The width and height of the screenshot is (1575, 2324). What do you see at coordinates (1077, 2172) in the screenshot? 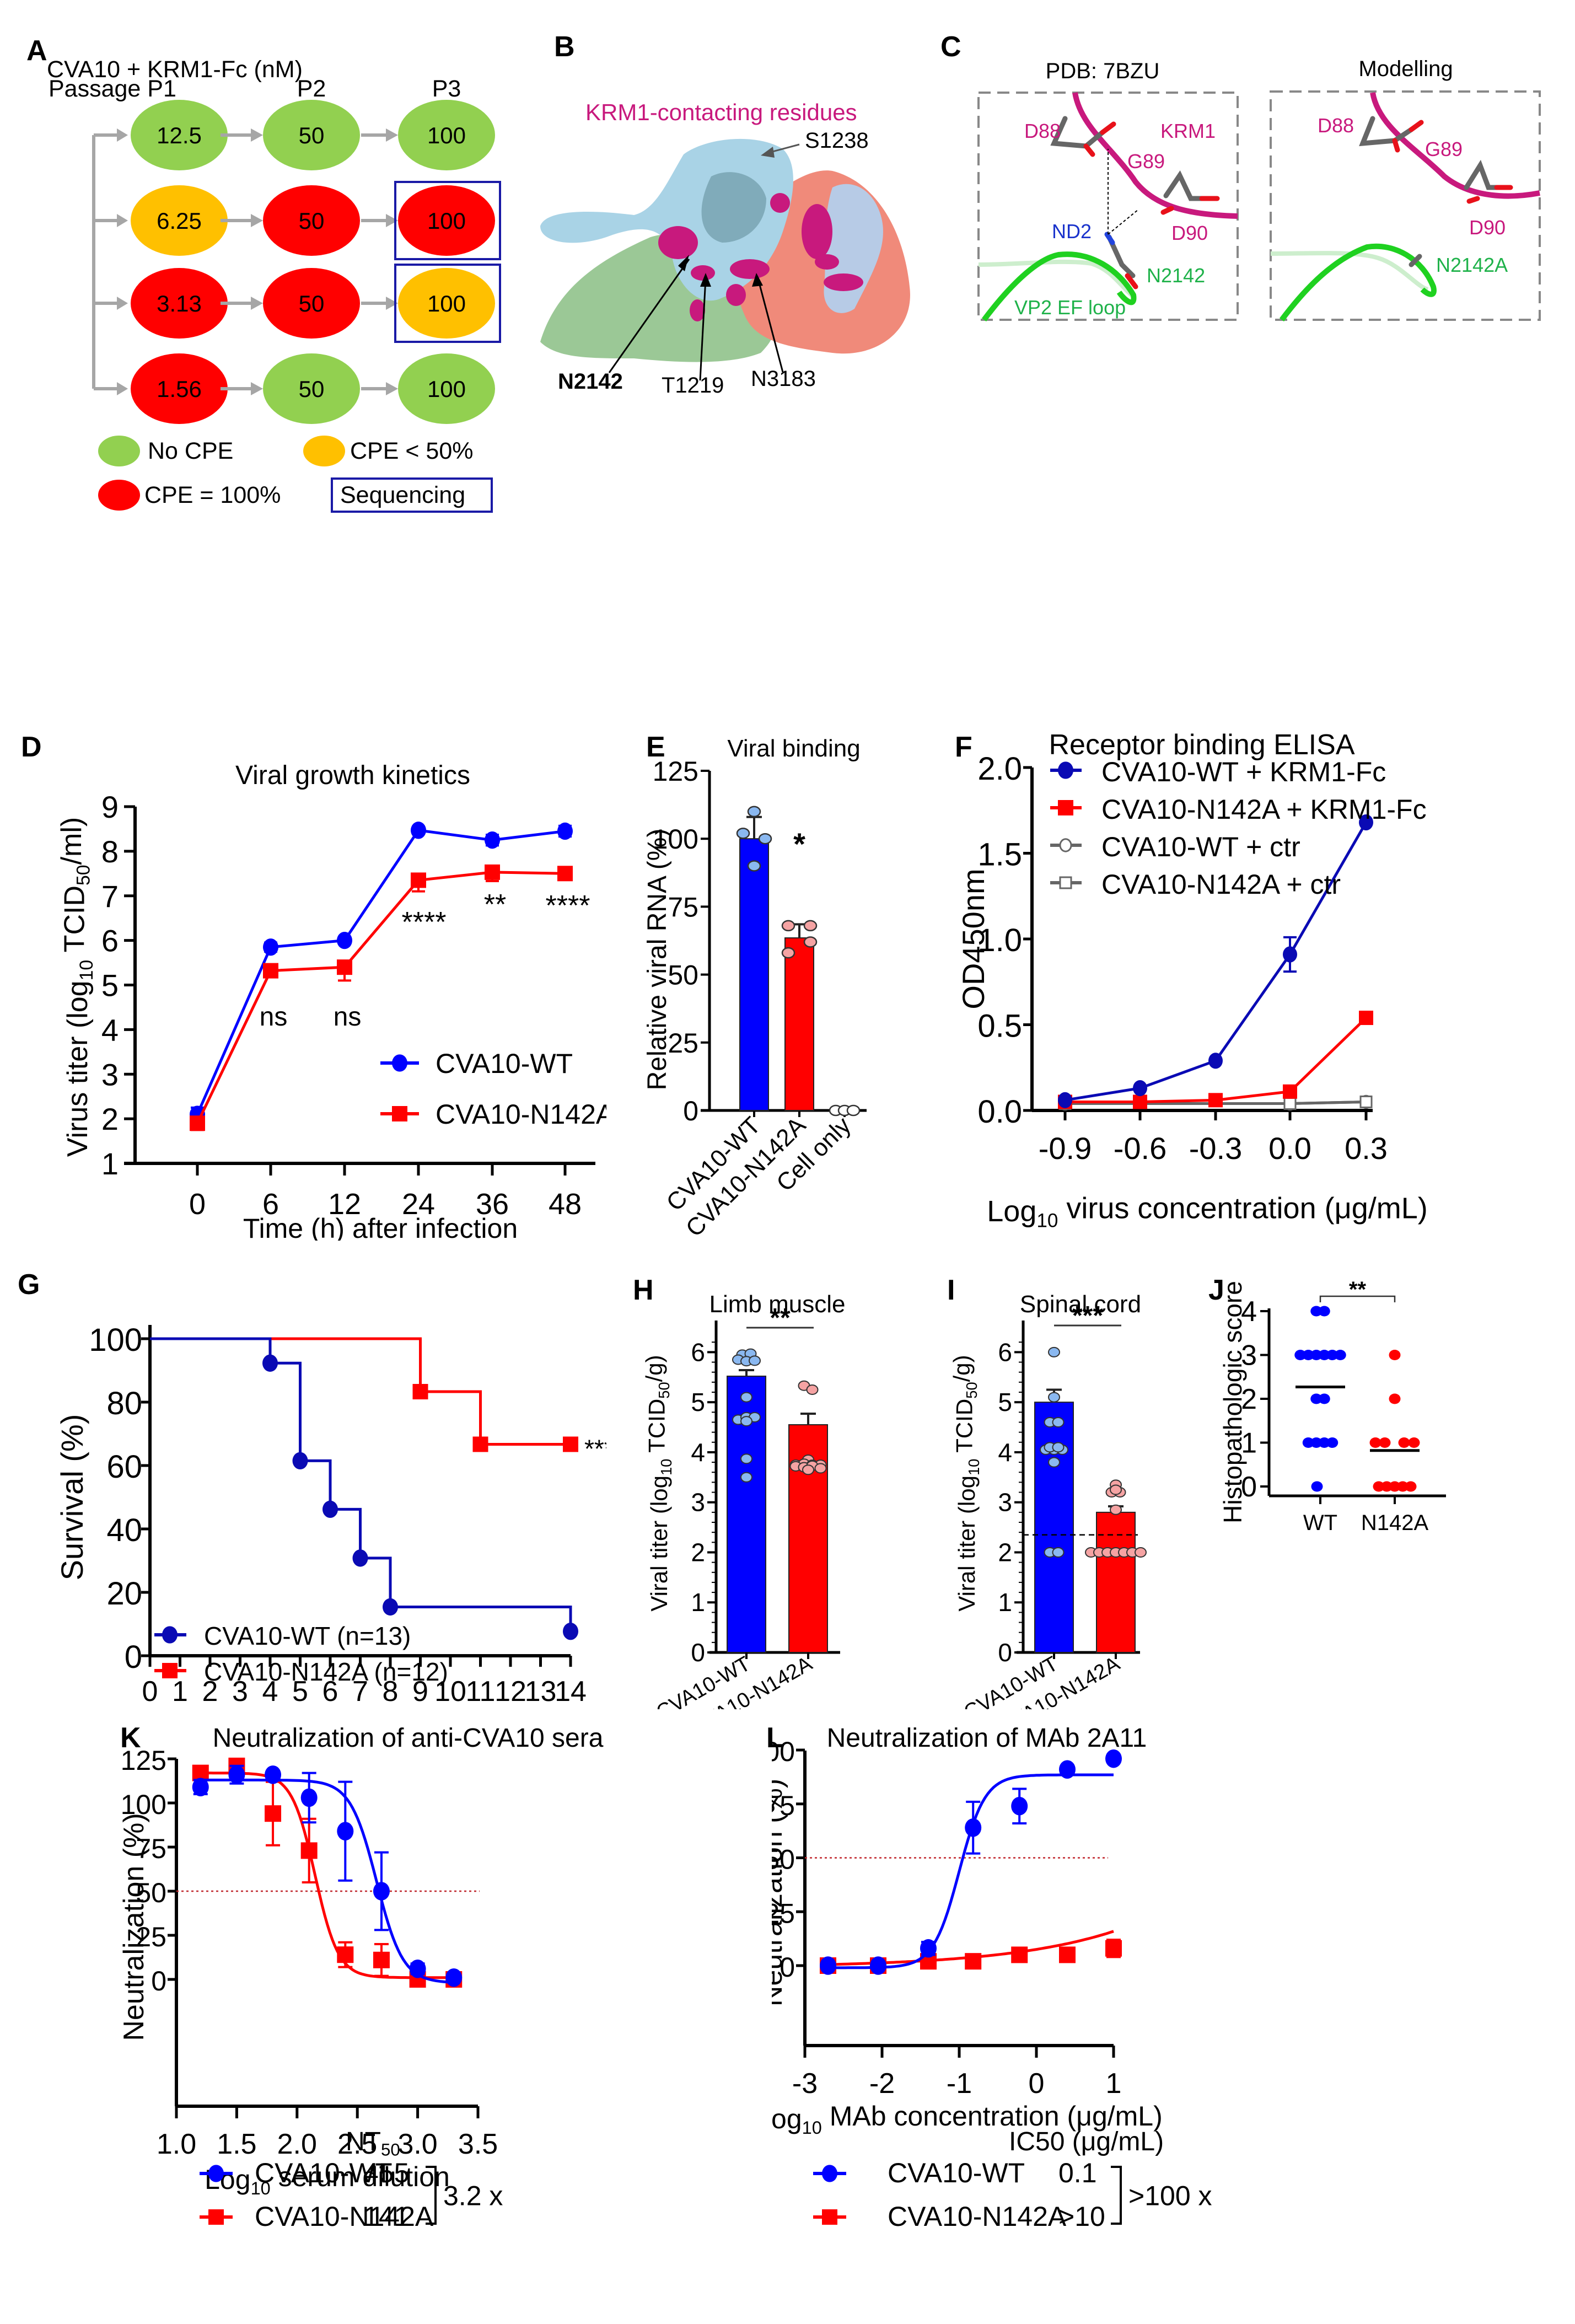
I see `table-value: 0.1` at bounding box center [1077, 2172].